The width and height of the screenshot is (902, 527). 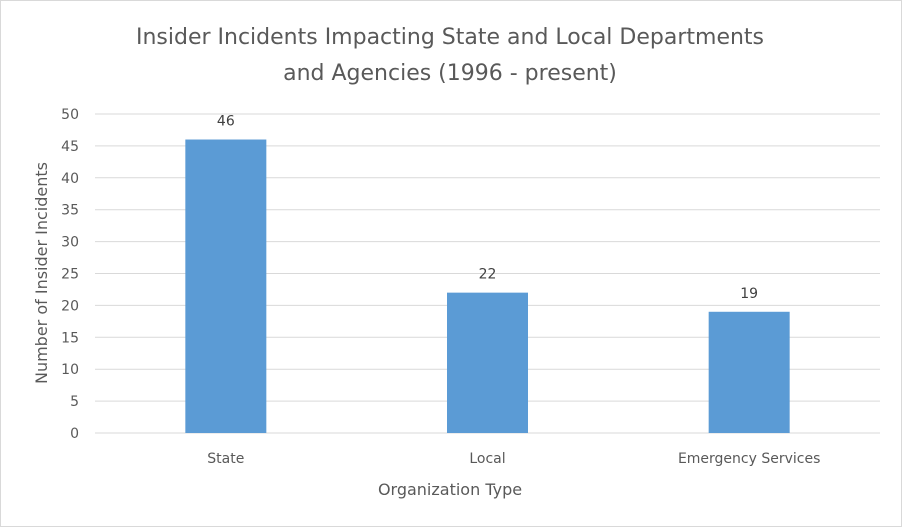 What do you see at coordinates (70, 179) in the screenshot?
I see `y-tick-label: 40` at bounding box center [70, 179].